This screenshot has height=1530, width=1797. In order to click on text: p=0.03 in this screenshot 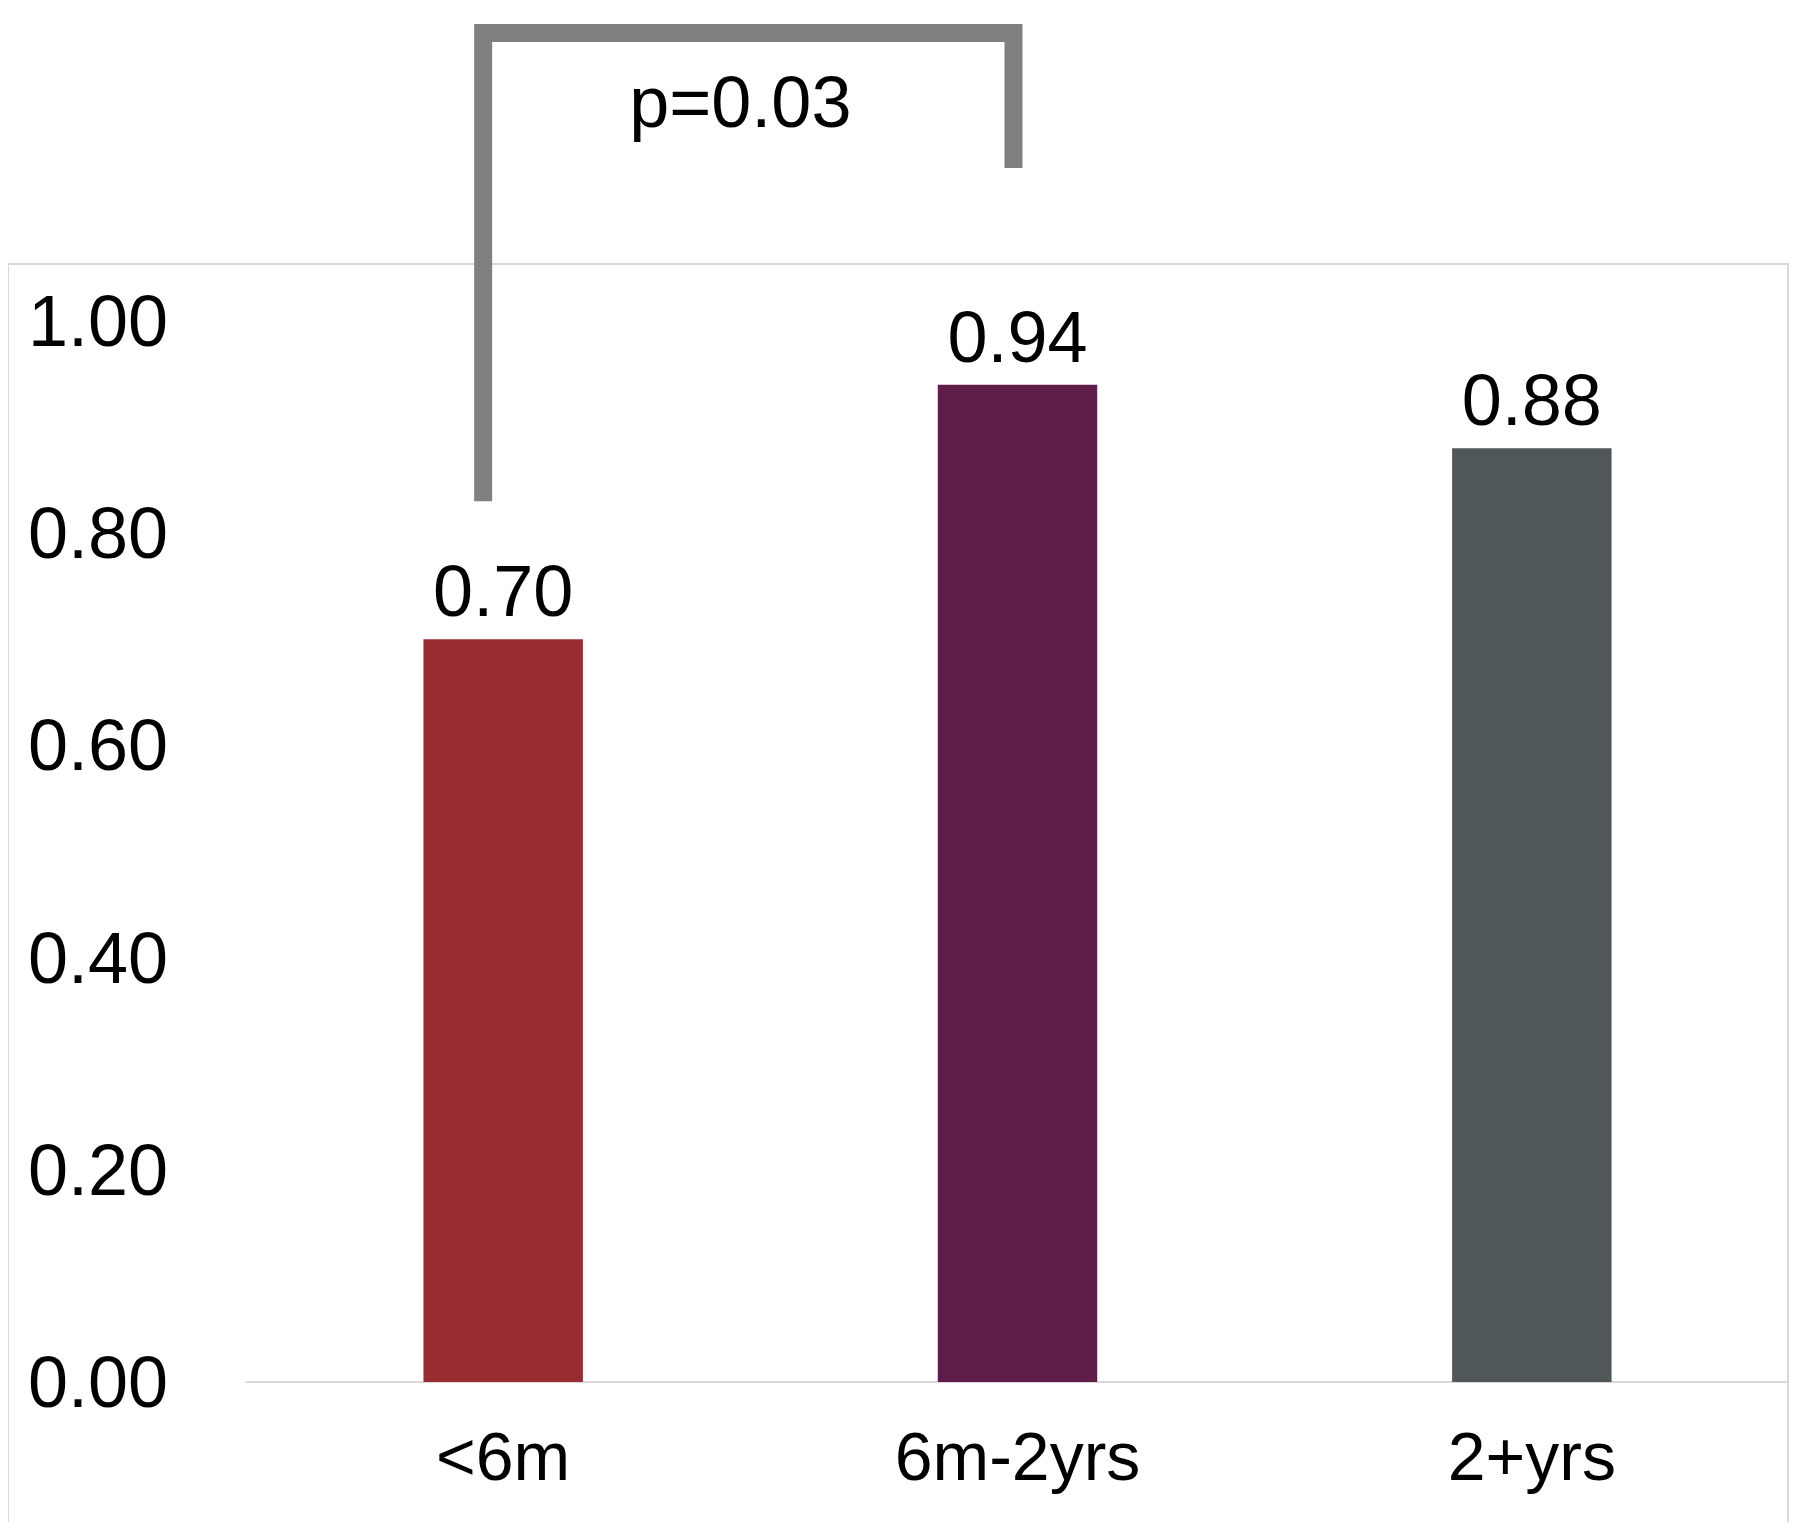, I will do `click(740, 102)`.